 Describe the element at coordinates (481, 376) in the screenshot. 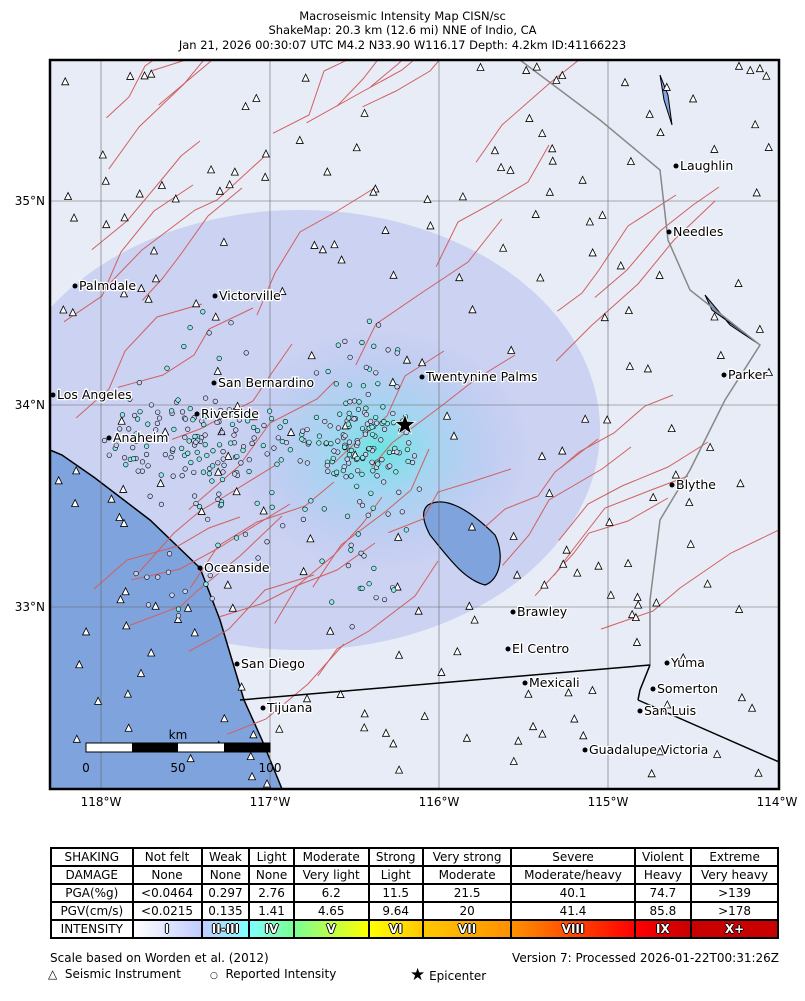

I see `city-label: Twentynine Palms` at that location.